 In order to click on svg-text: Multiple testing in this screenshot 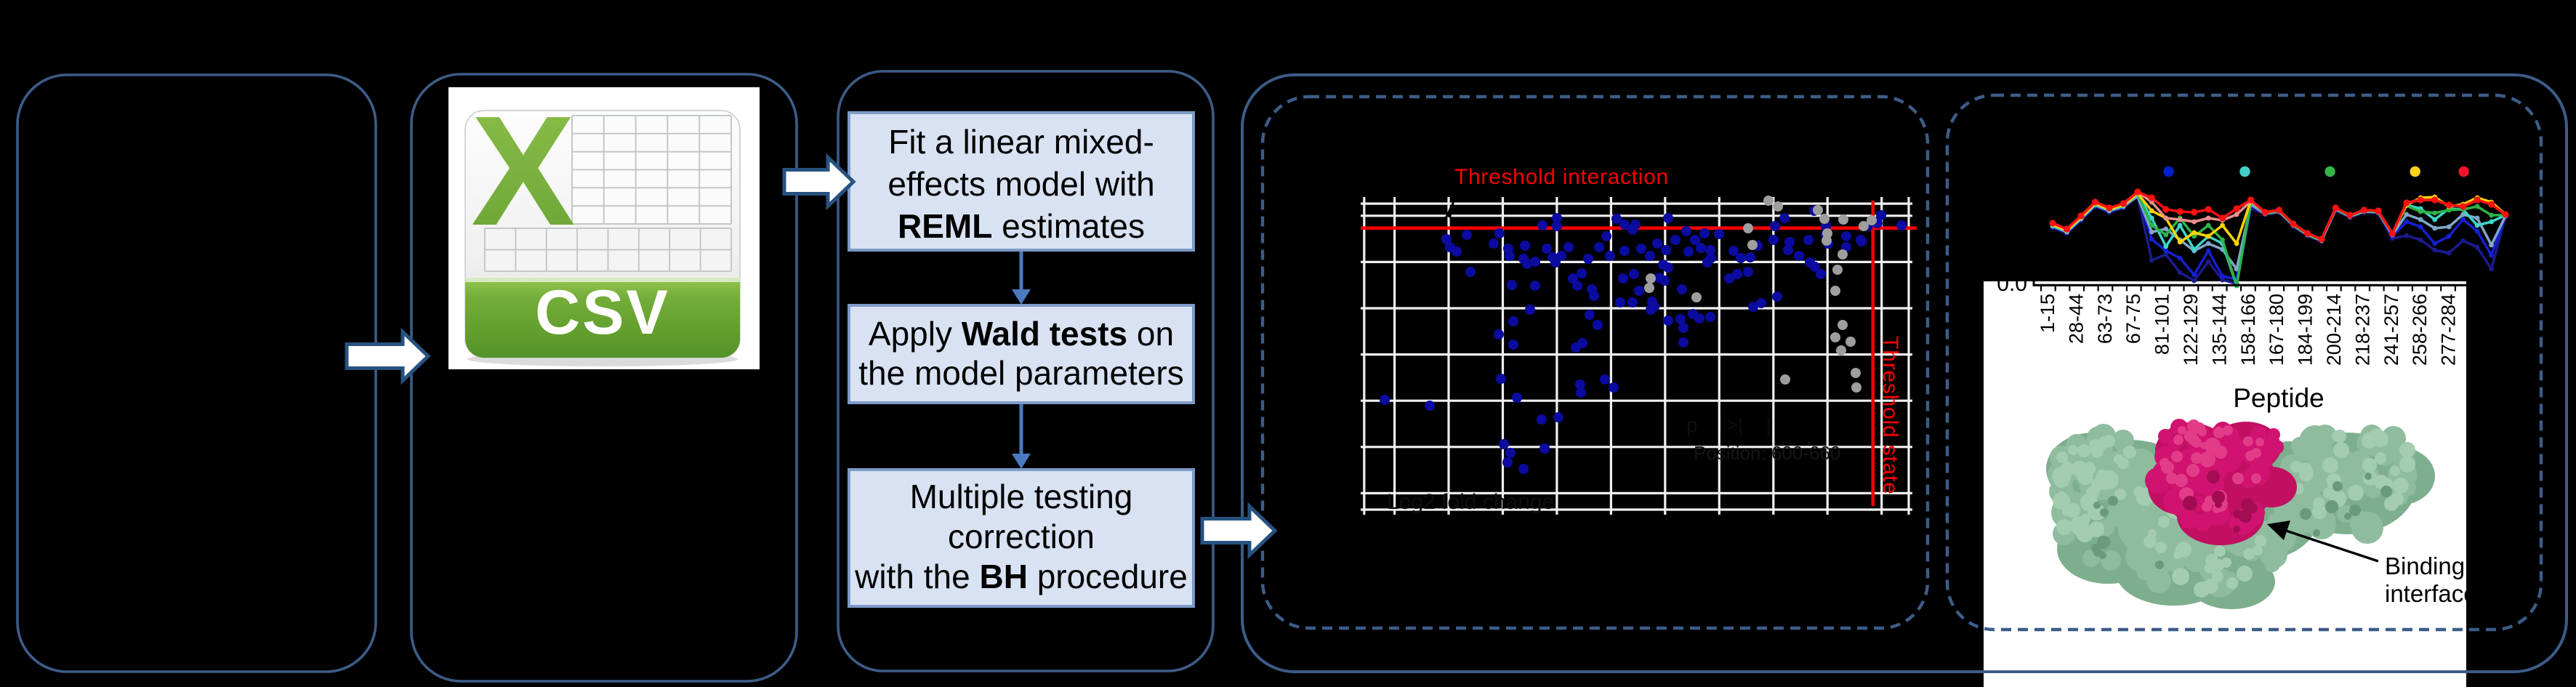, I will do `click(1021, 496)`.